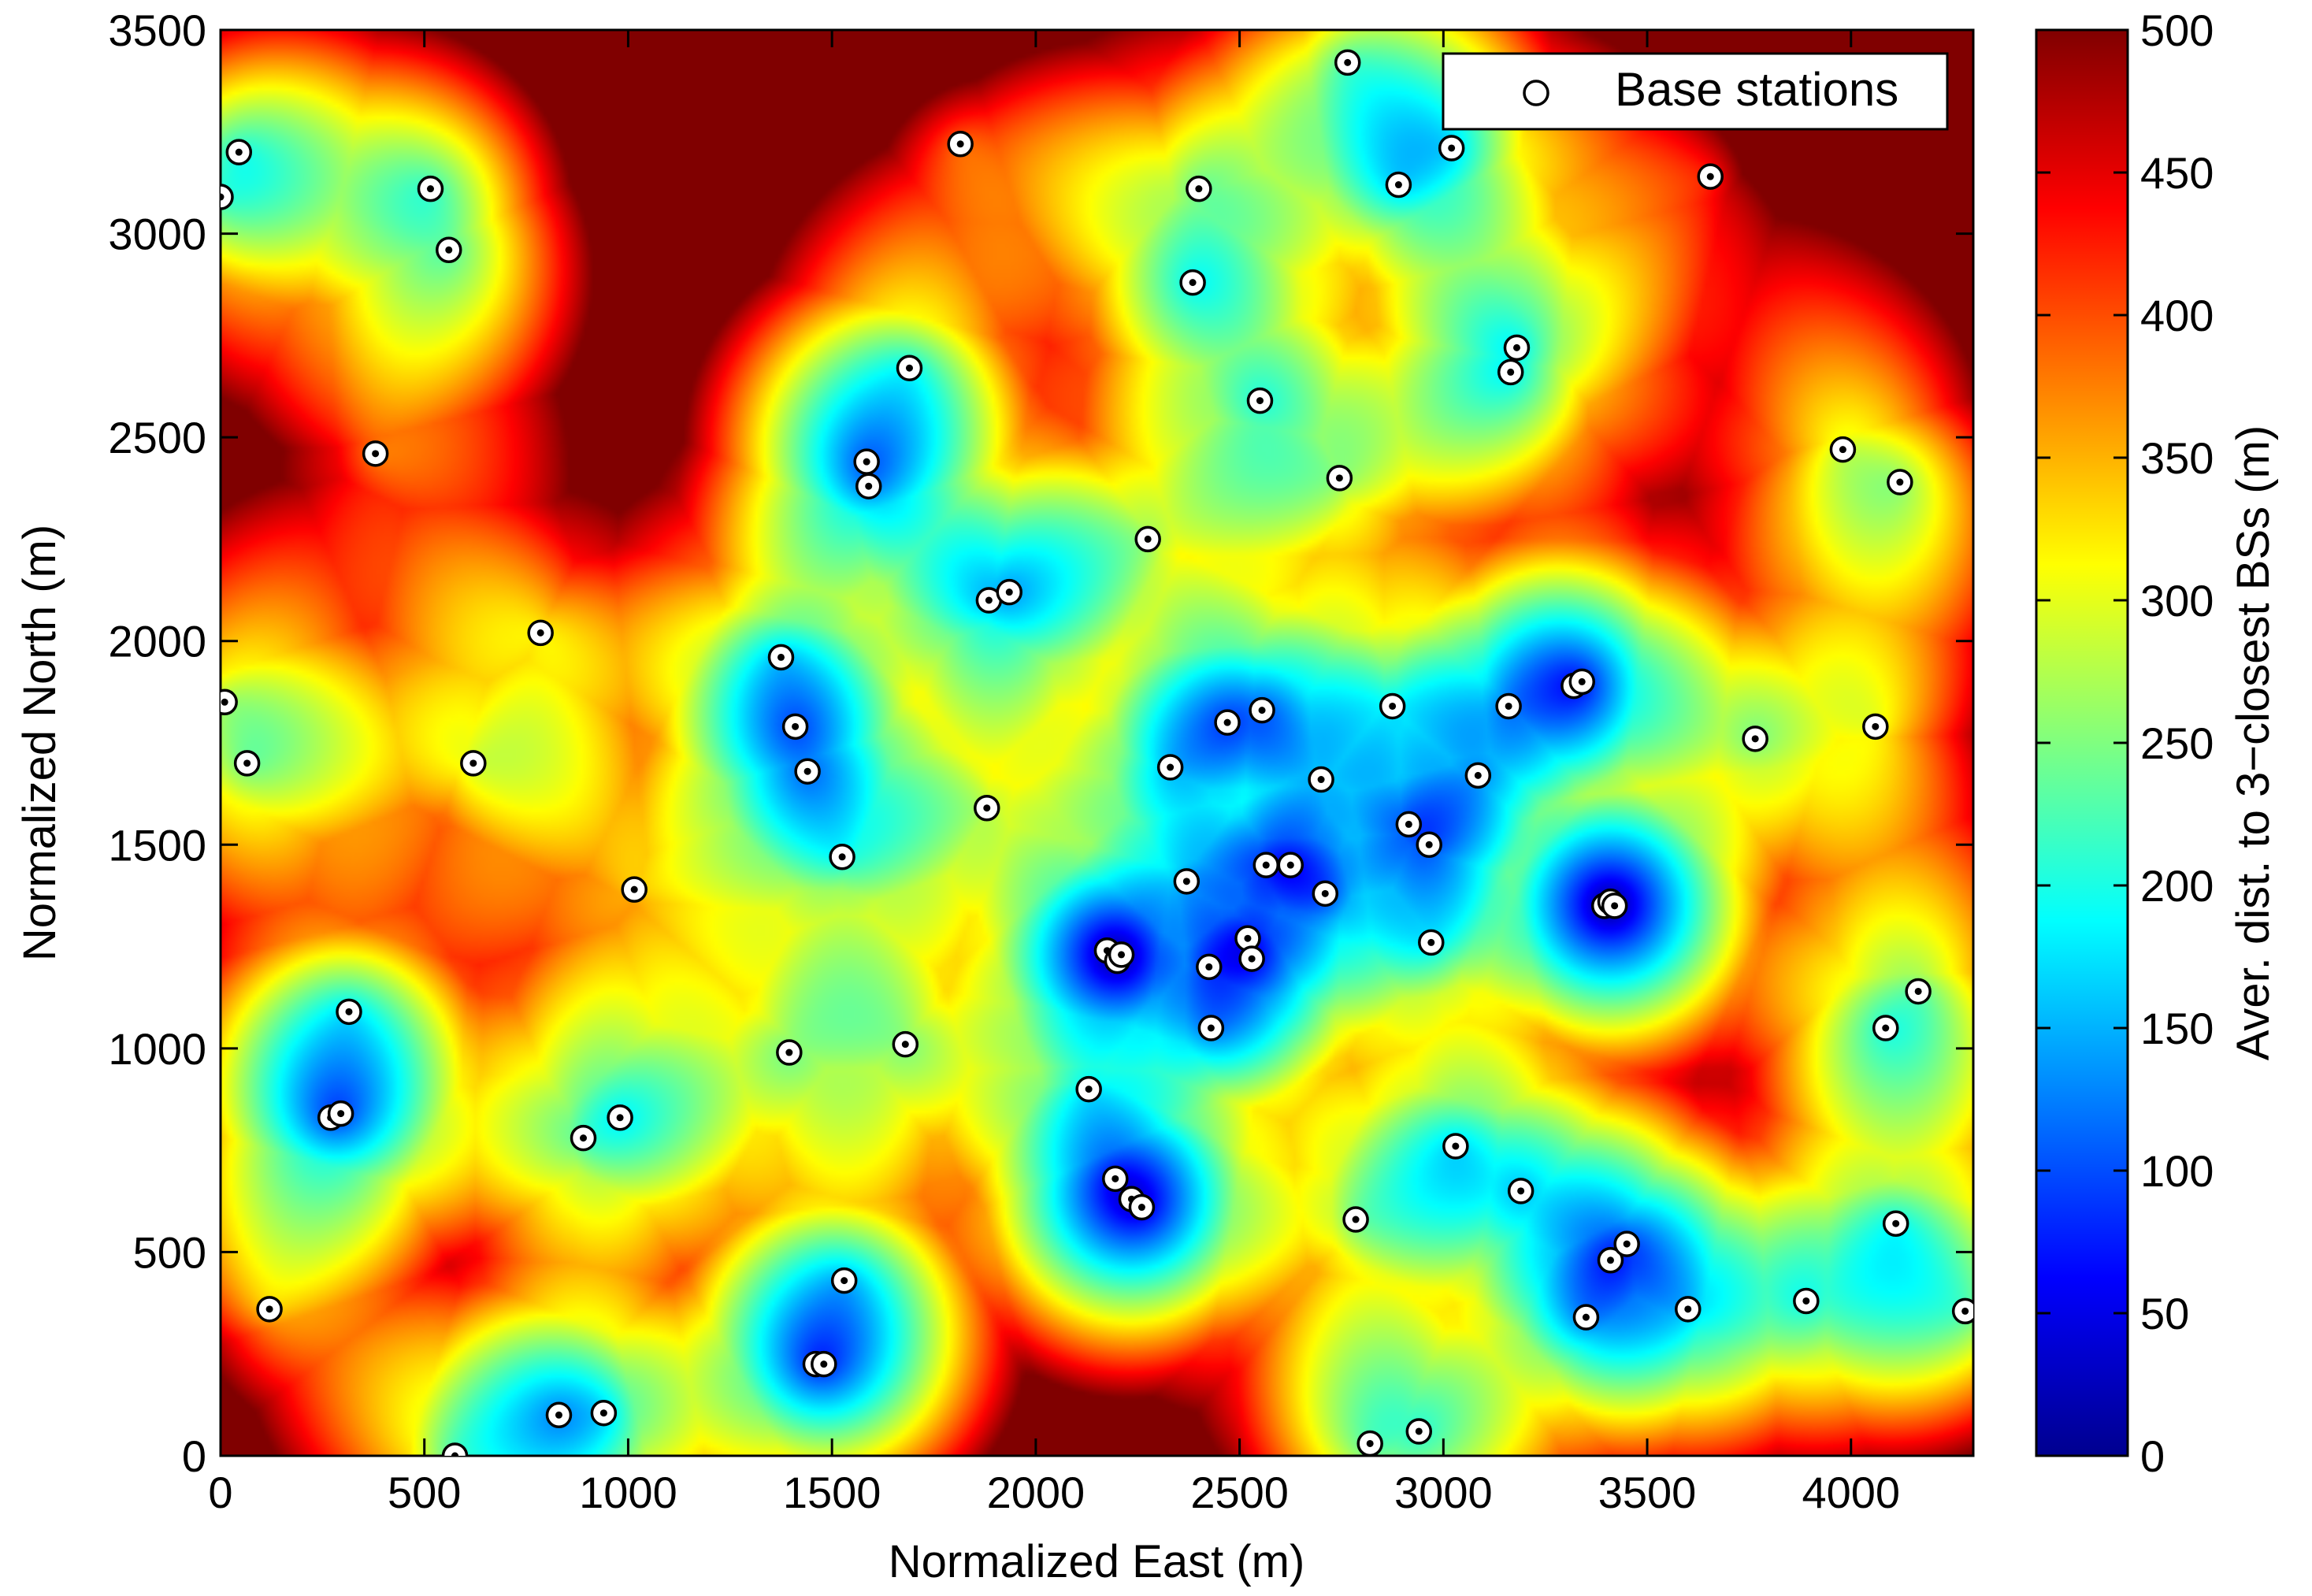  I want to click on y-tick-label: 1500, so click(157, 845).